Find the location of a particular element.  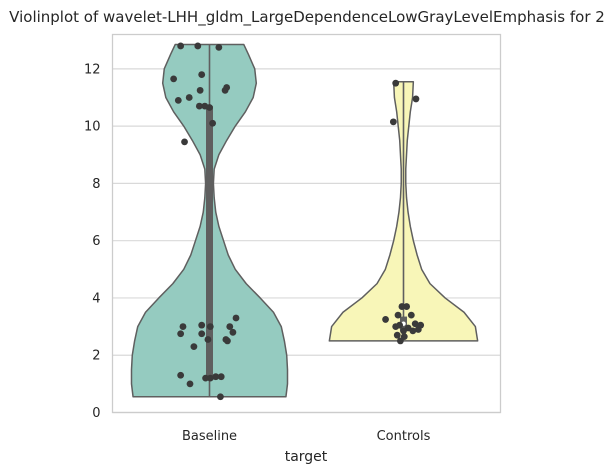

y-tick-label: 4 is located at coordinates (96, 298).